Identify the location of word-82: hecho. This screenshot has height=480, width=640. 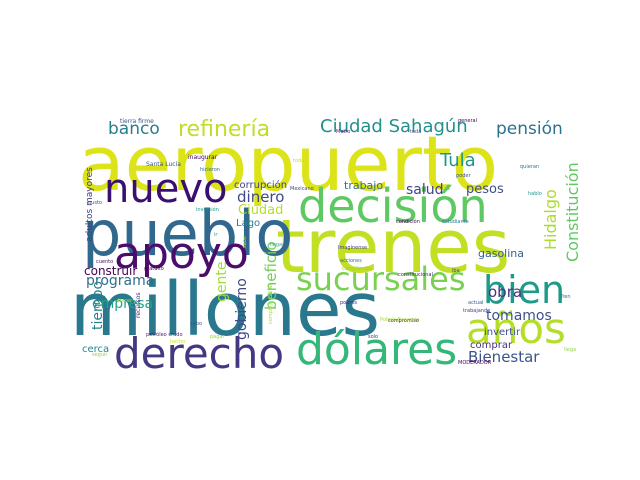
(177, 342).